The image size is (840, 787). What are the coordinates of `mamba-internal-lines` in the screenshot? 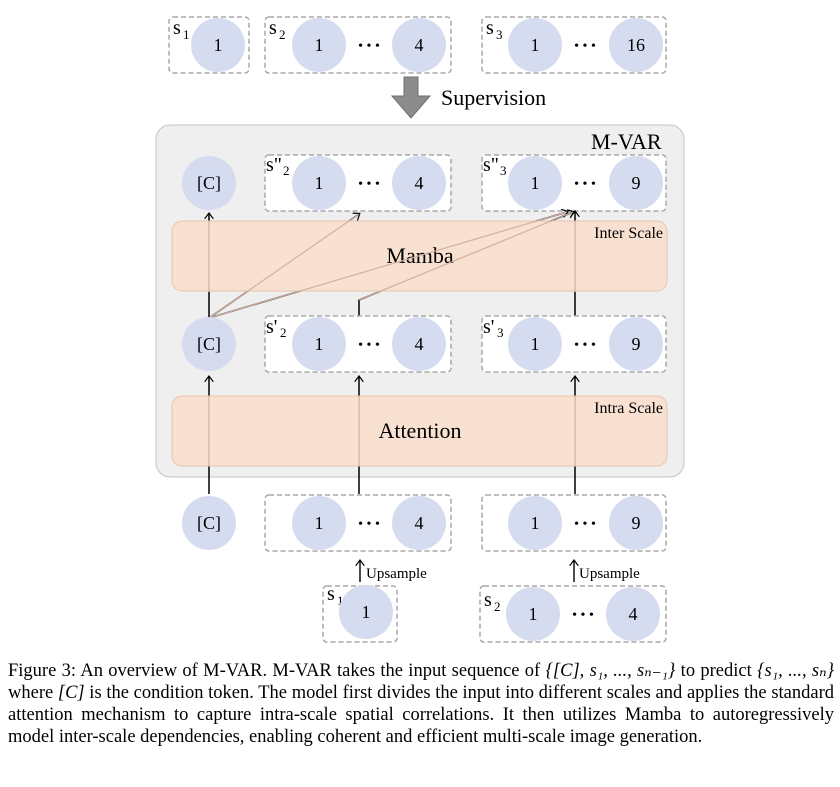 It's located at (392, 265).